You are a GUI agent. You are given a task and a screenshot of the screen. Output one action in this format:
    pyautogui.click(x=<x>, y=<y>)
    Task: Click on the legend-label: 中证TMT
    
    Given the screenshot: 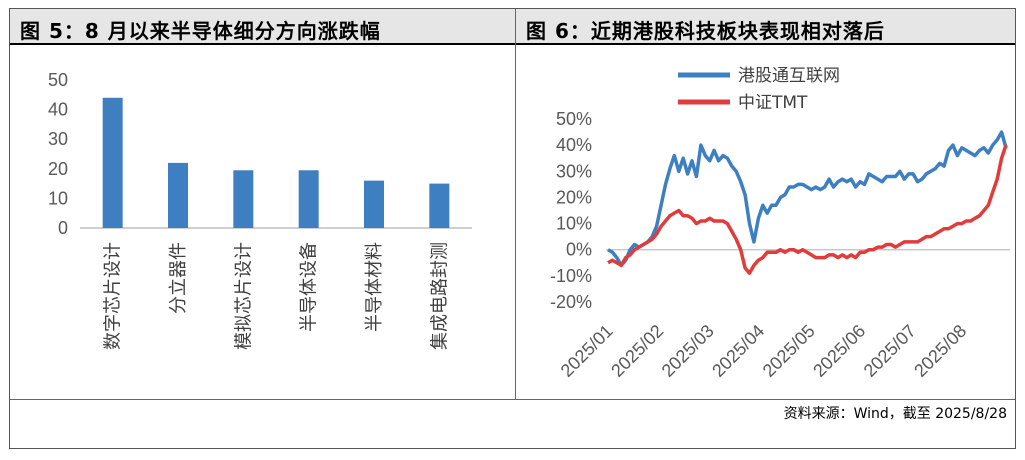 What is the action you would take?
    pyautogui.click(x=773, y=103)
    